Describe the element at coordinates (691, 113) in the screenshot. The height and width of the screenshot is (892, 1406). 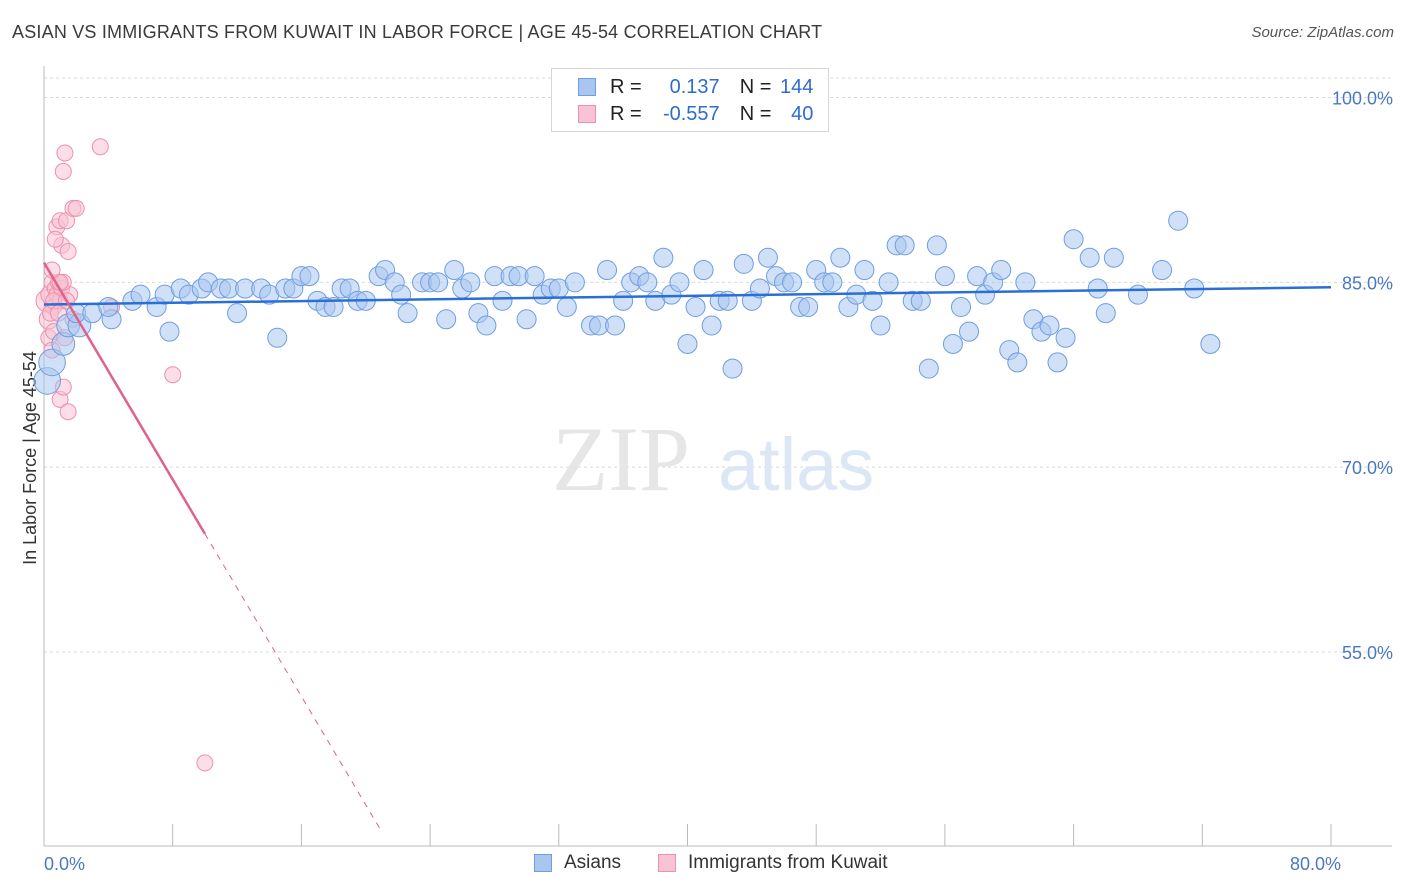
I see `legend-r-value: -0.557` at that location.